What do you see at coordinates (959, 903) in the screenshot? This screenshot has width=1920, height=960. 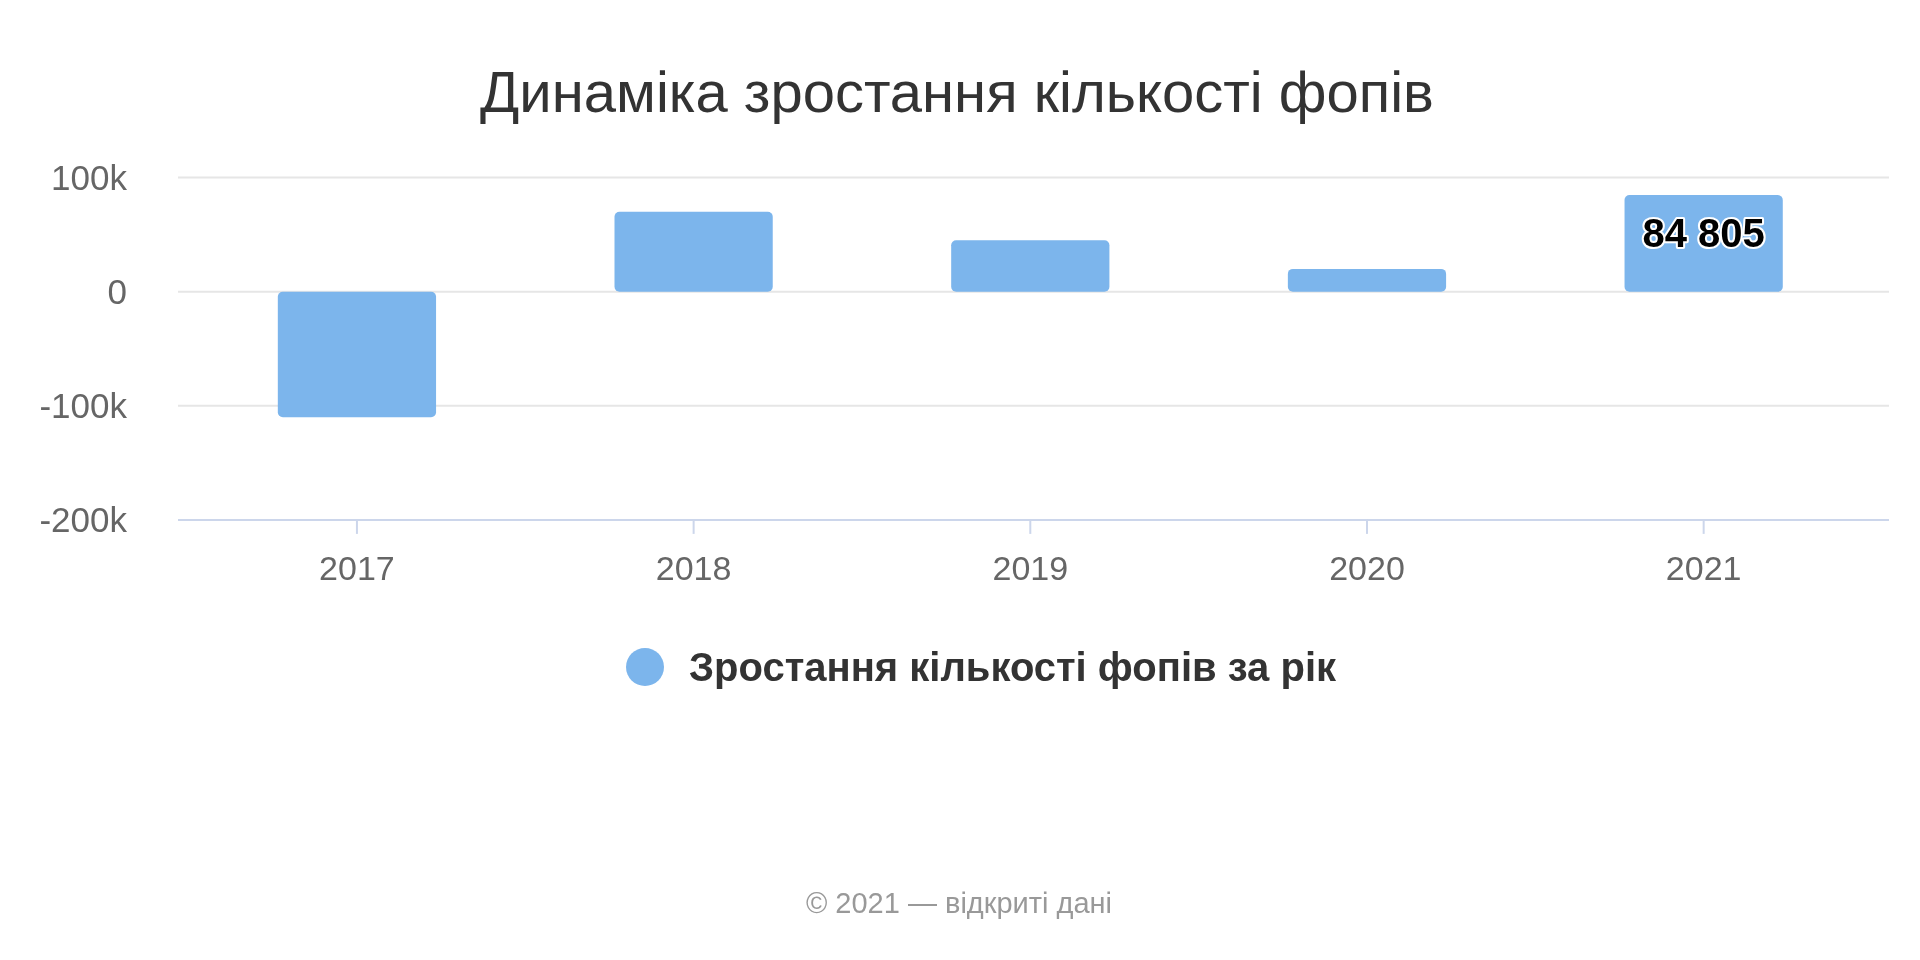 I see `text: © 2021 — відкриті дані` at bounding box center [959, 903].